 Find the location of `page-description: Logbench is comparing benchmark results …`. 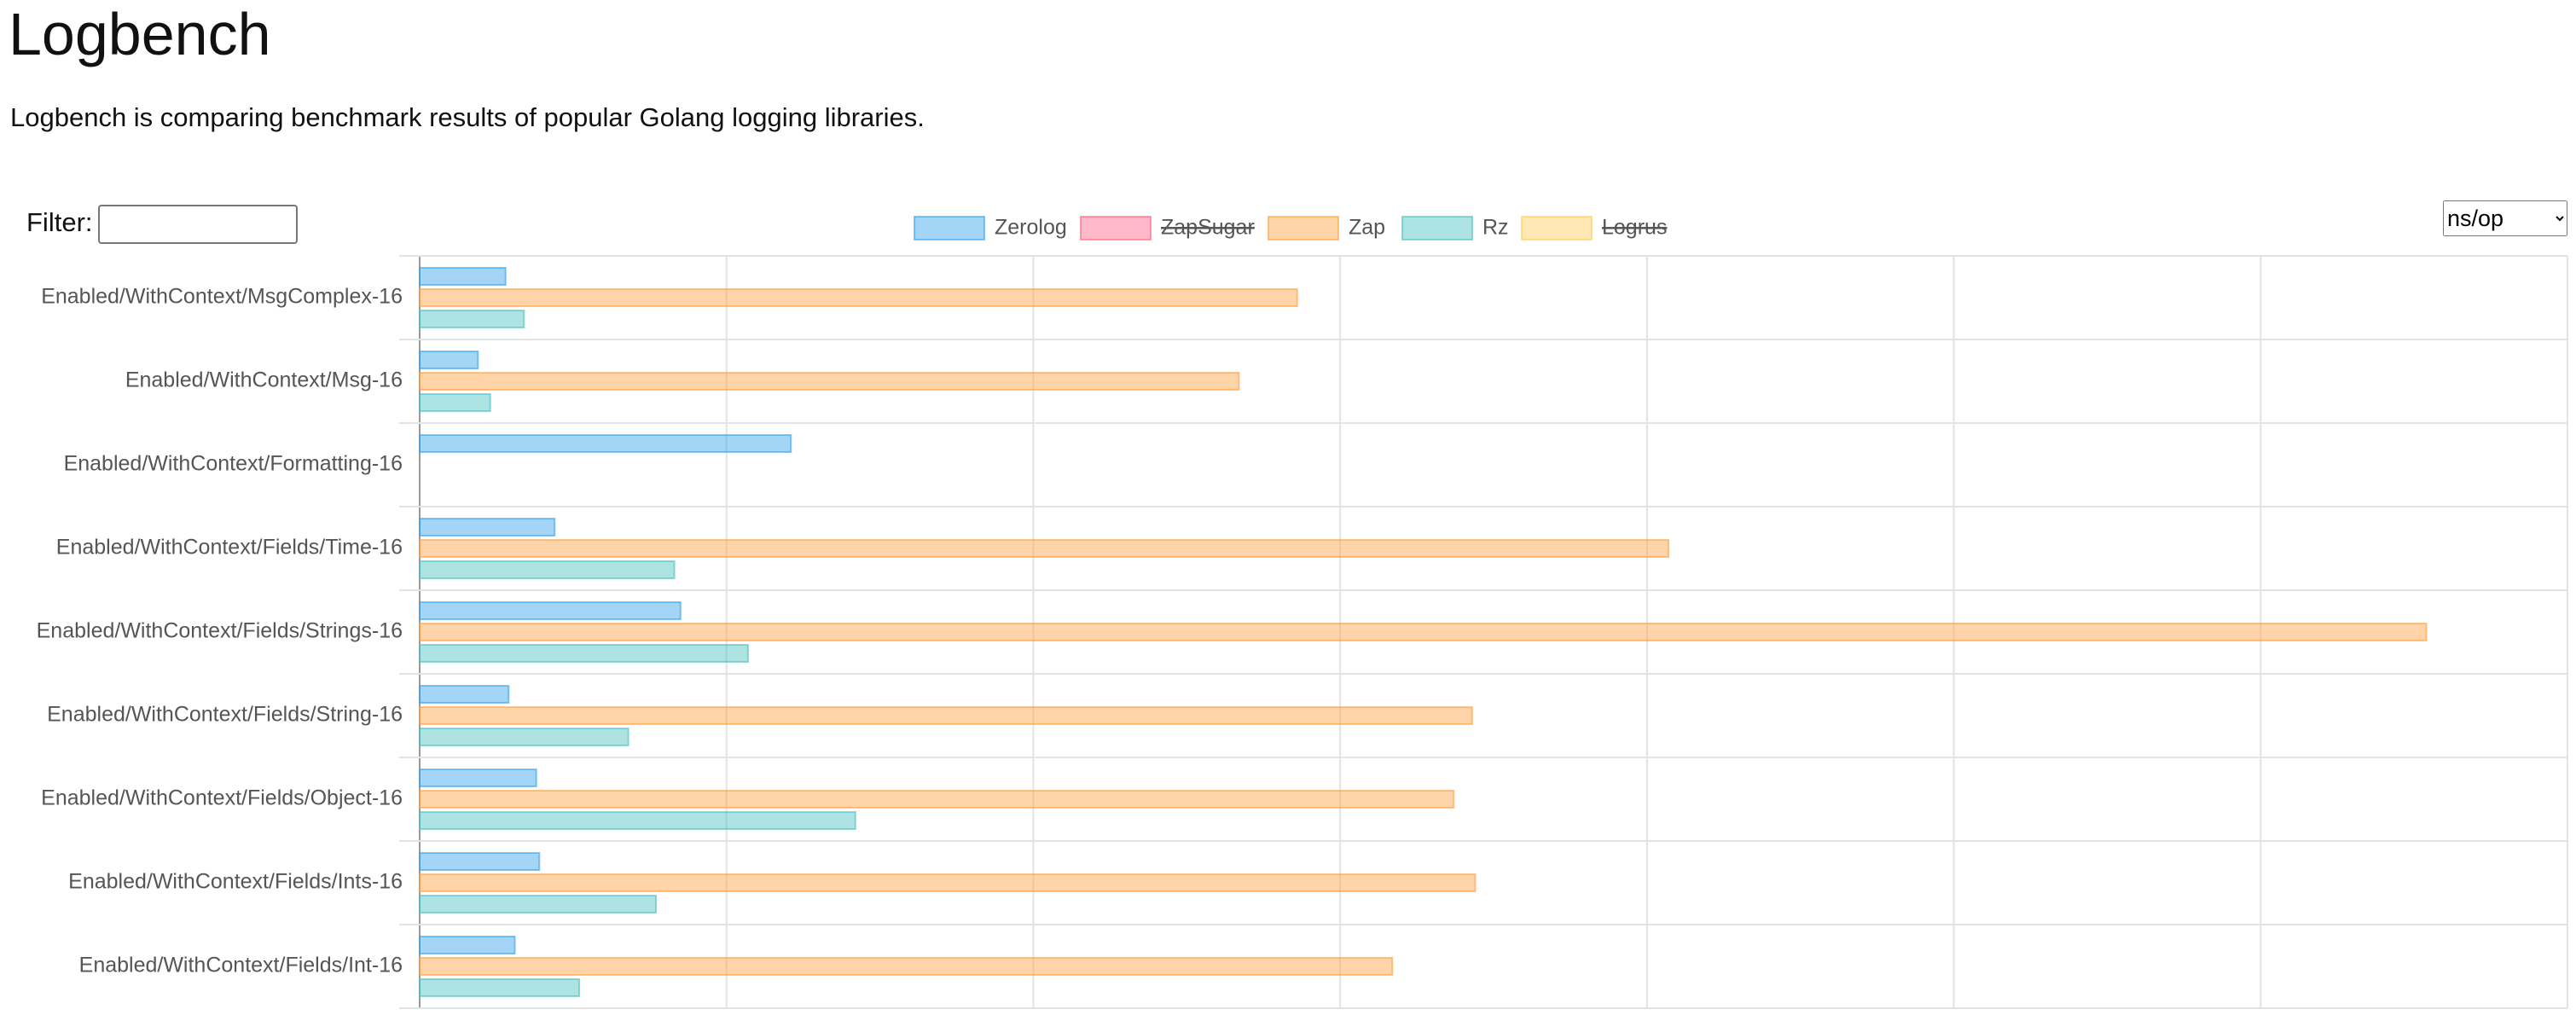

page-description: Logbench is comparing benchmark results … is located at coordinates (467, 117).